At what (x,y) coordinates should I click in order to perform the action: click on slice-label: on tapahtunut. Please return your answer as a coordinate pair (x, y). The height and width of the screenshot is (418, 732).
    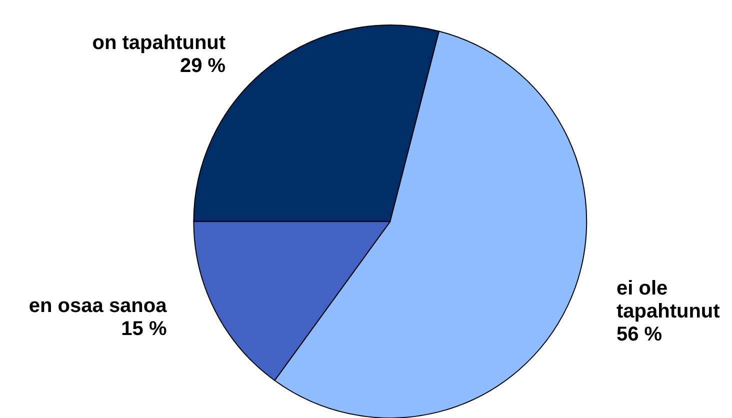
    Looking at the image, I should click on (159, 43).